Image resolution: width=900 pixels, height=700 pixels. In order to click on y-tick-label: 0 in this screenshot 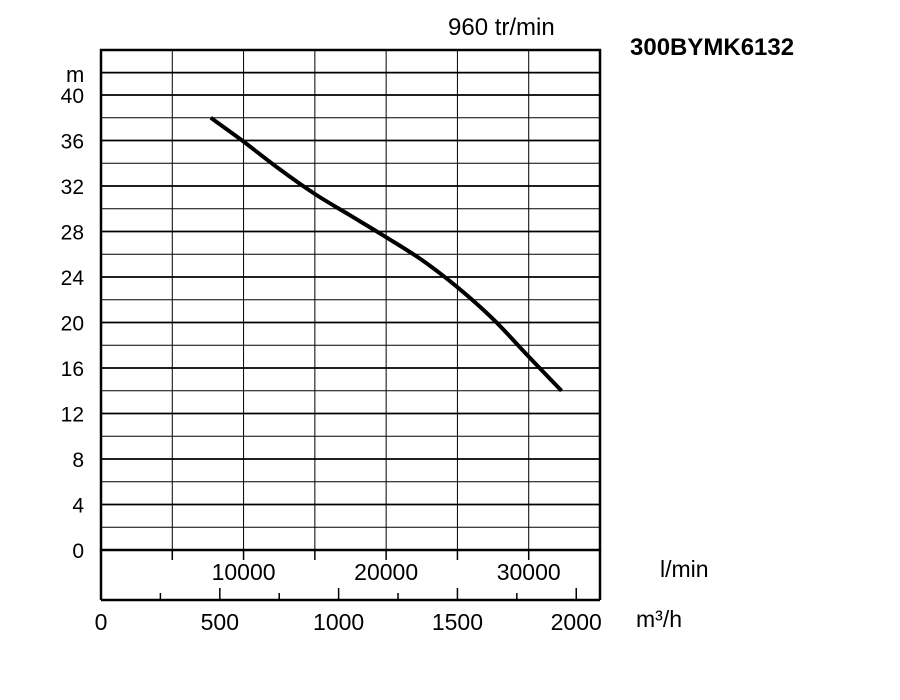, I will do `click(78, 551)`.